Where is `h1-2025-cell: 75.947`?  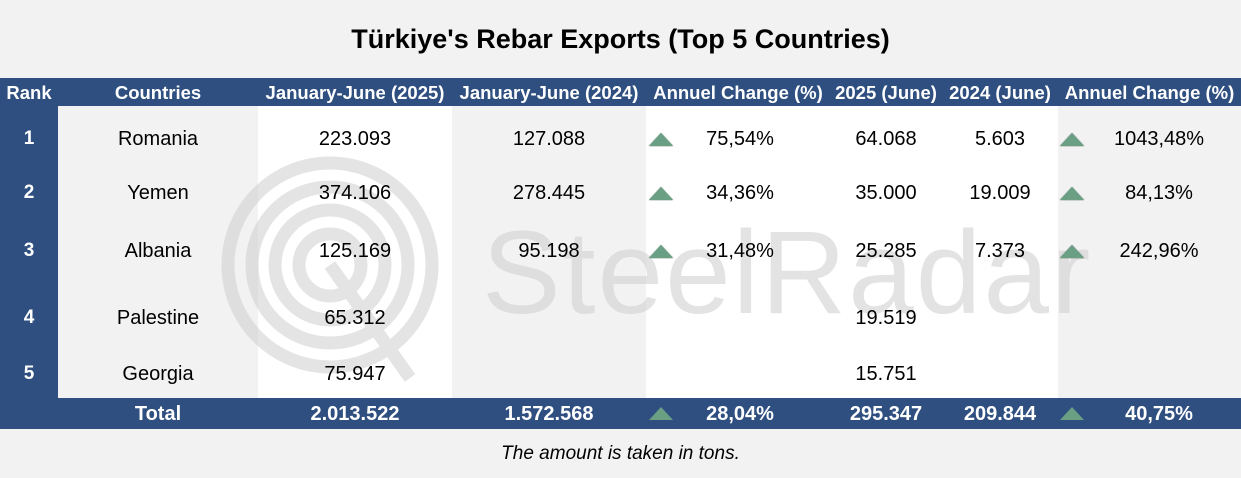
h1-2025-cell: 75.947 is located at coordinates (355, 374).